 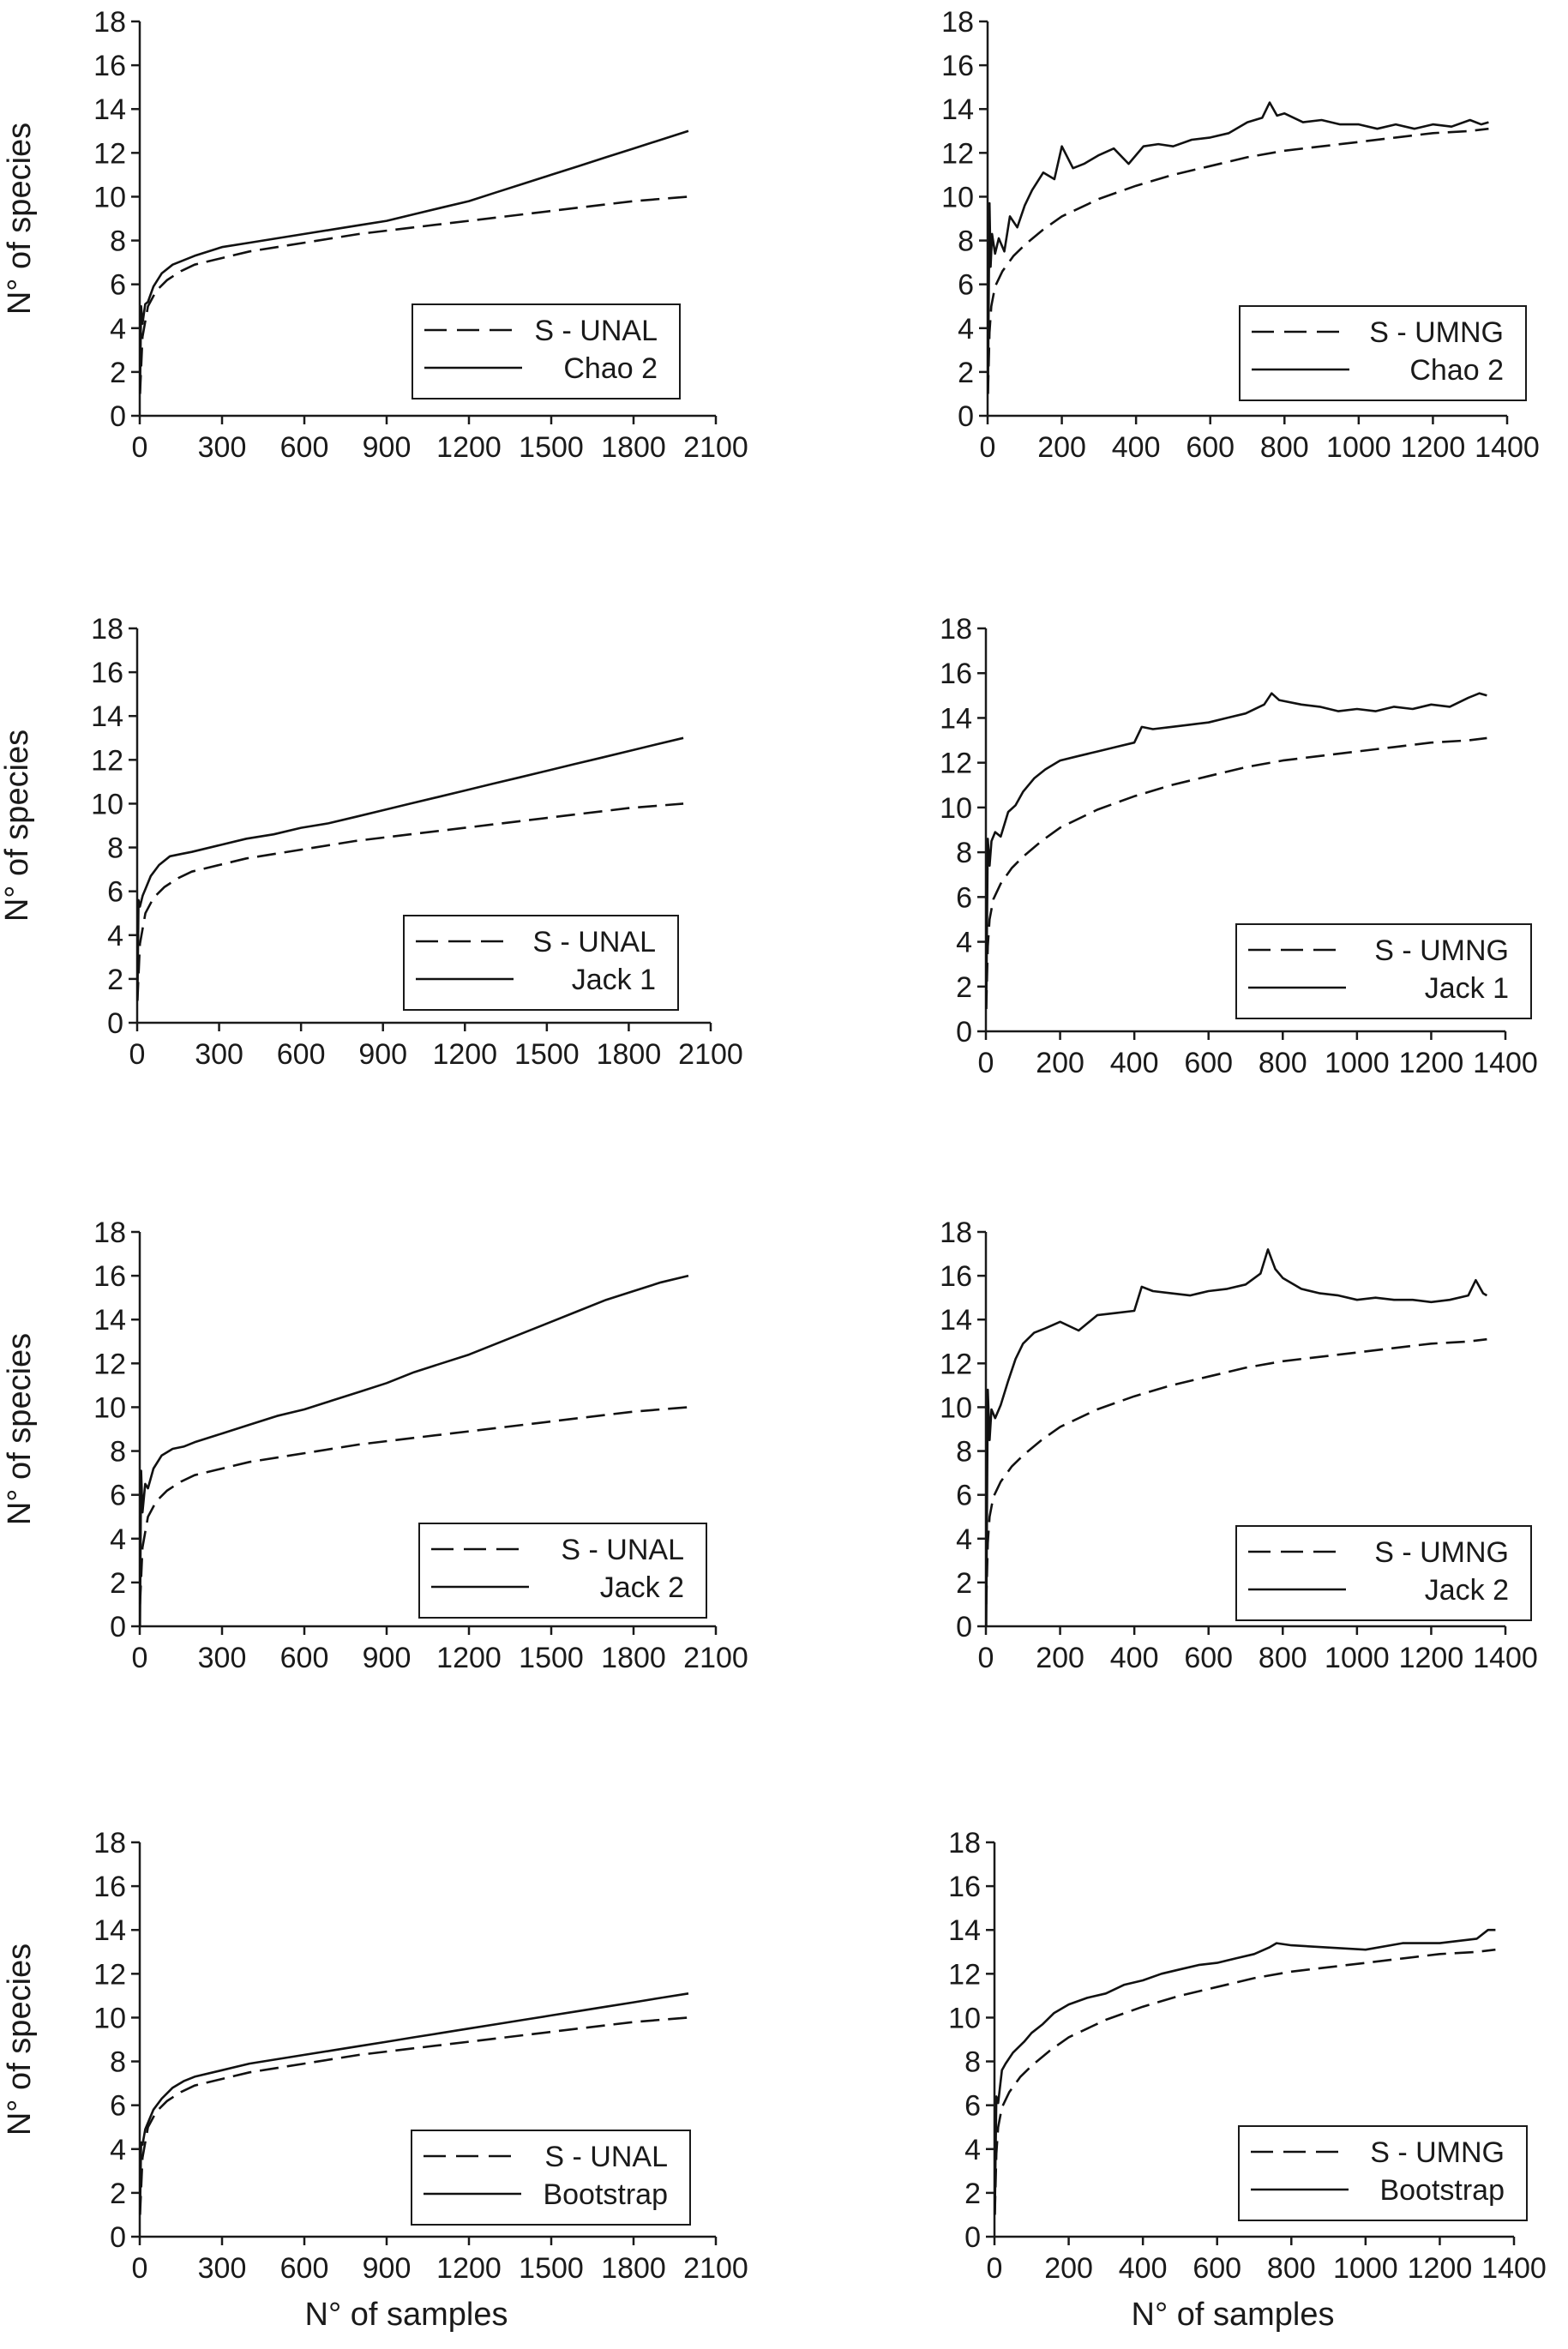 I want to click on x-tick-label: 200, so click(x=1061, y=447).